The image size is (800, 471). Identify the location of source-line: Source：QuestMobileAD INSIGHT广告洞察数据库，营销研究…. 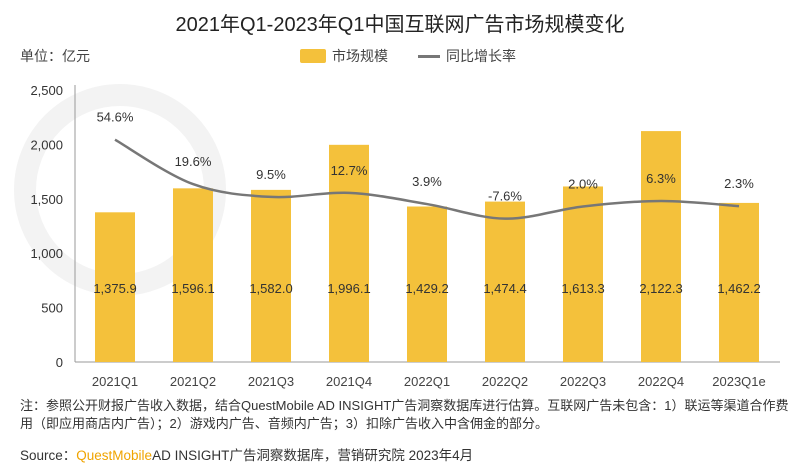
(246, 454).